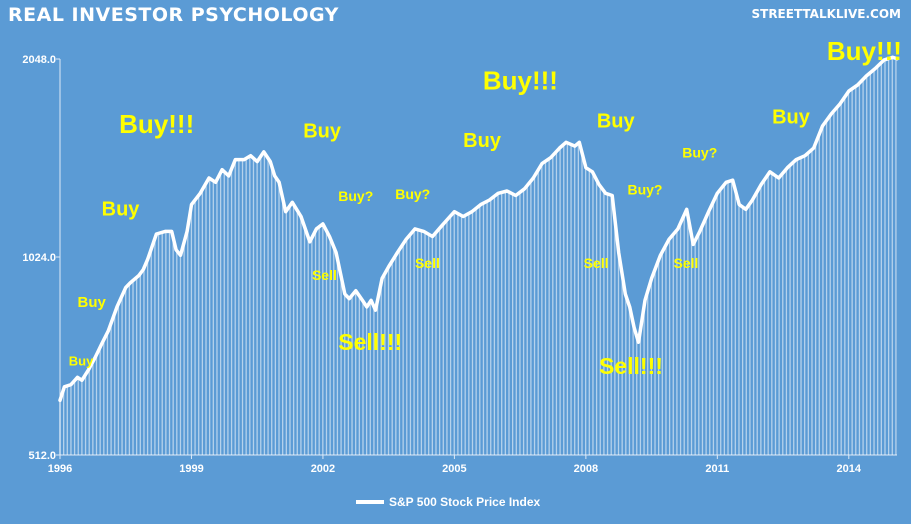 The height and width of the screenshot is (524, 911). I want to click on x-tick-label: 2008, so click(586, 469).